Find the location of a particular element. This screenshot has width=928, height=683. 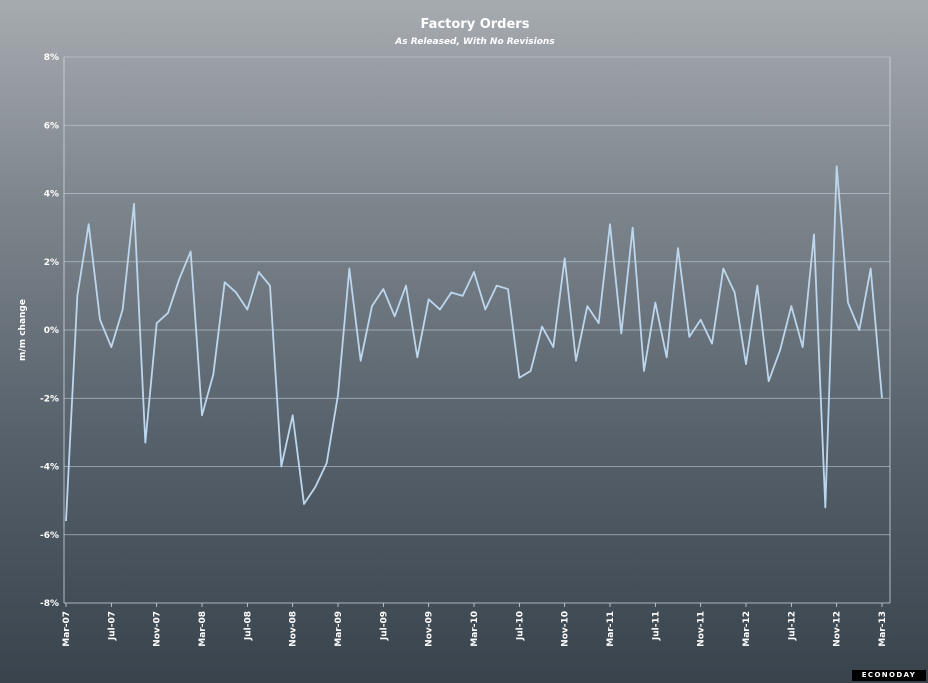

x-tick-label: Mar-11 is located at coordinates (611, 629).